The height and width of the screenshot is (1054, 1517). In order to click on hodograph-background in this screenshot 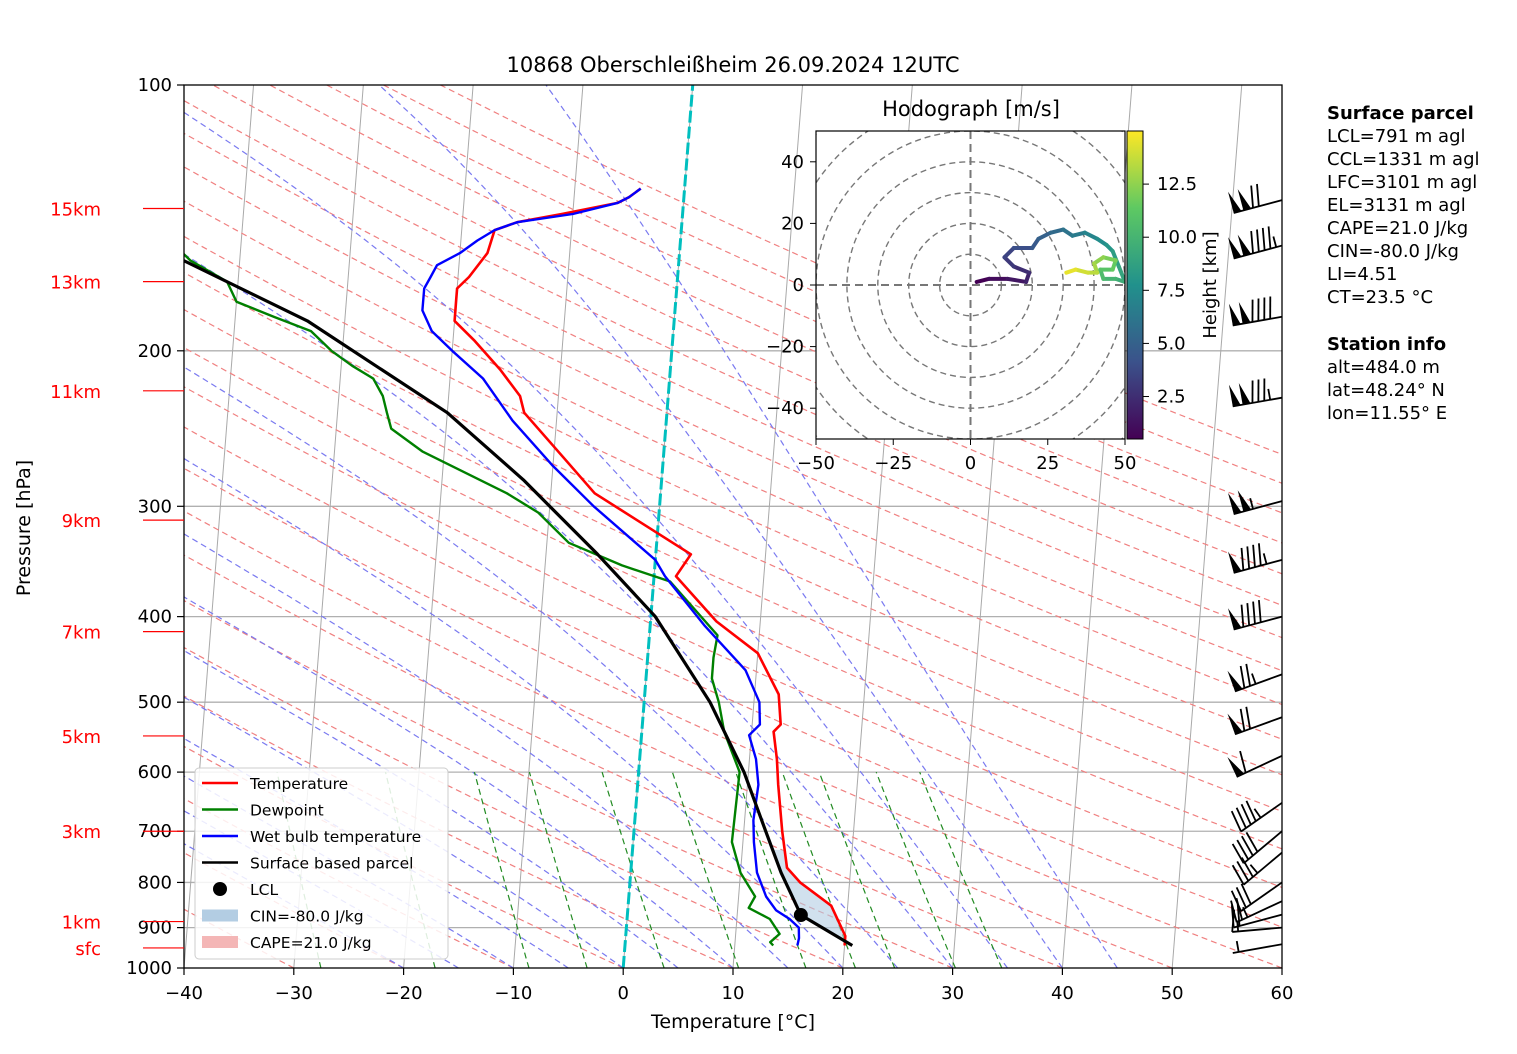, I will do `click(970, 285)`.